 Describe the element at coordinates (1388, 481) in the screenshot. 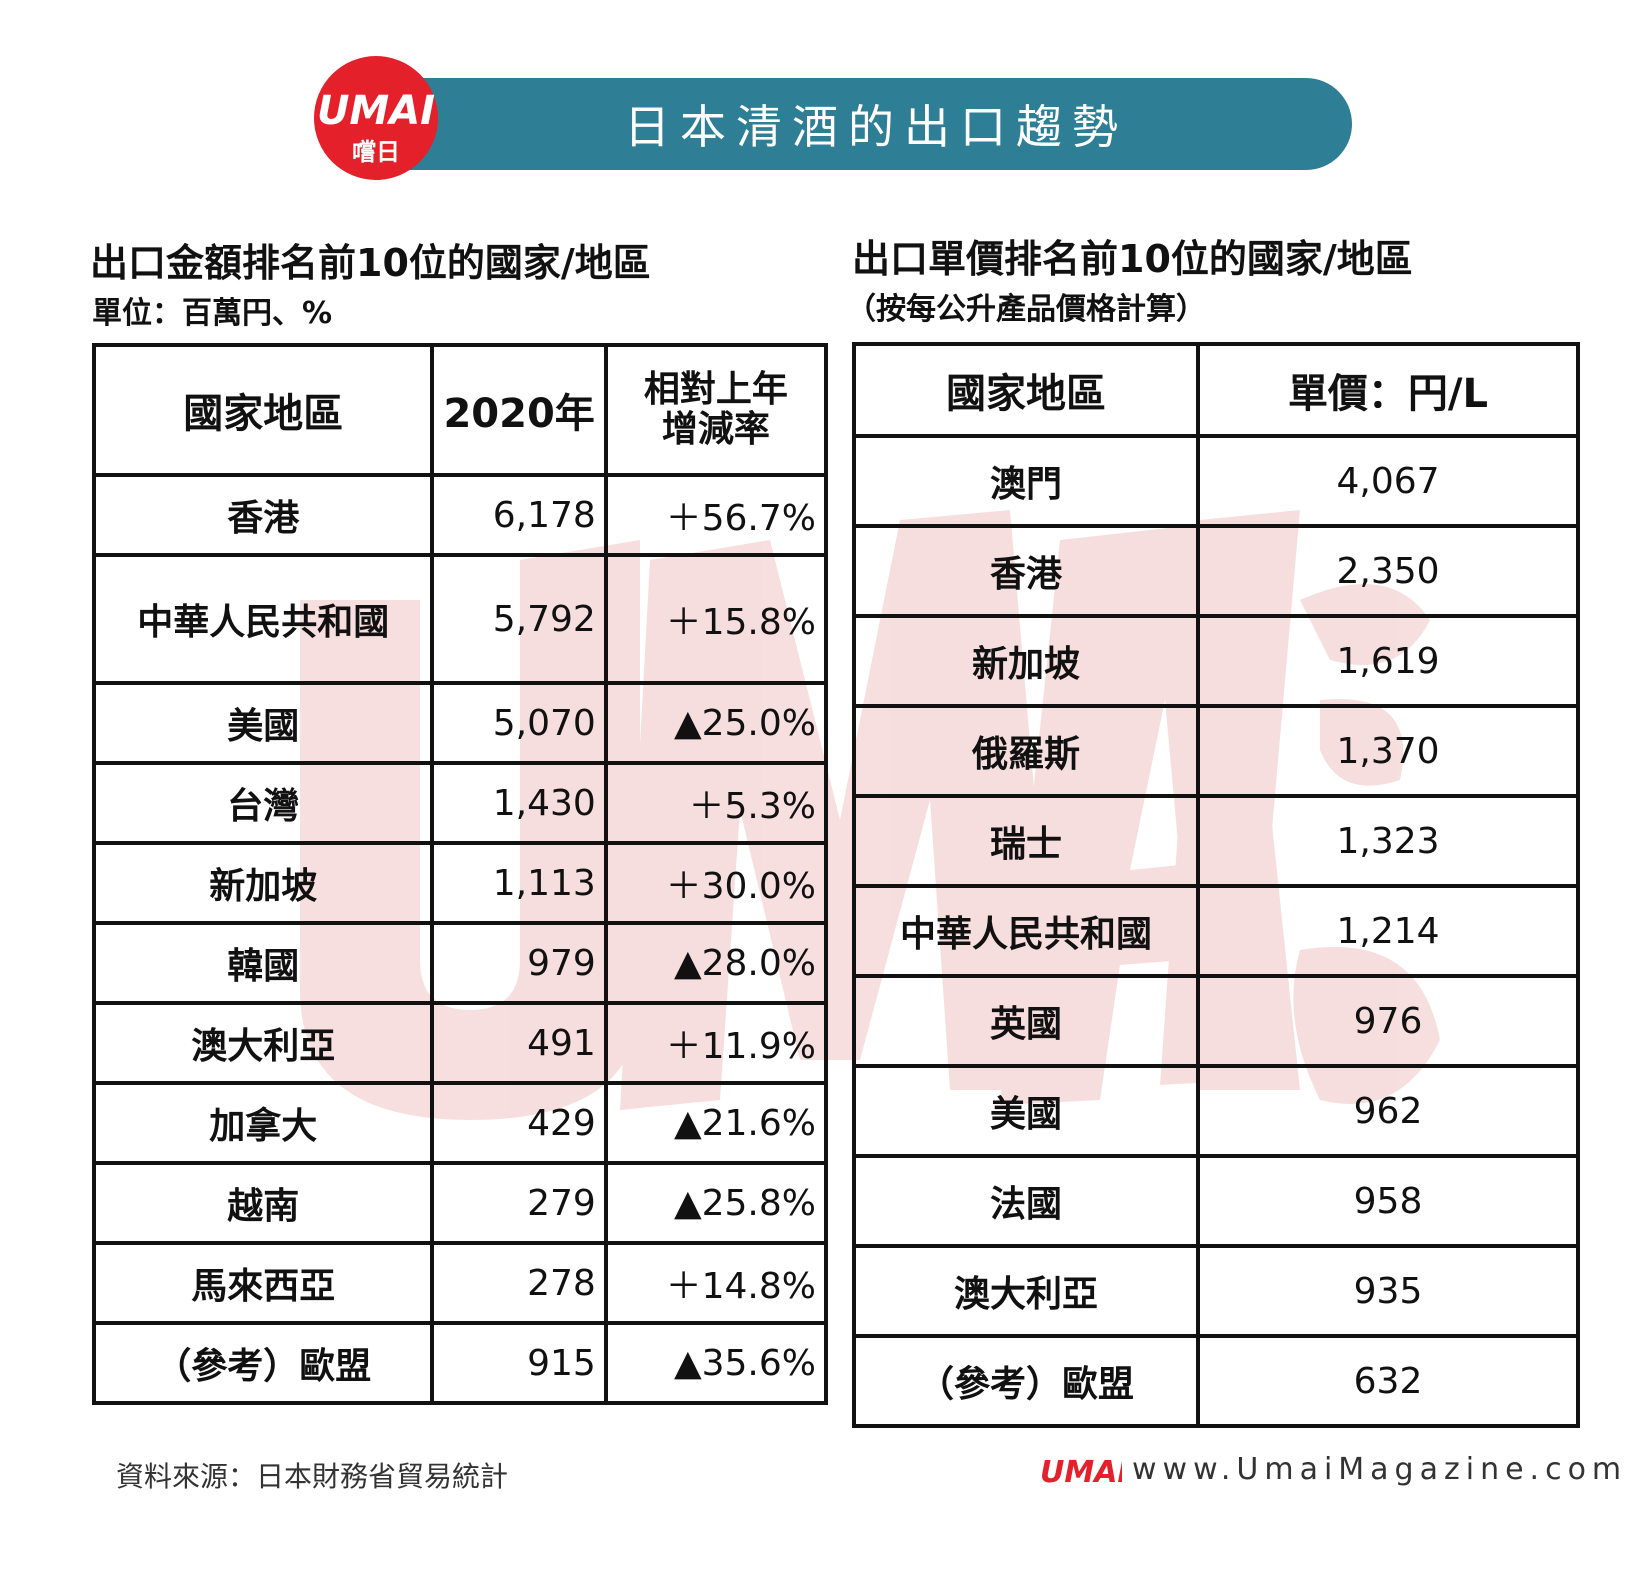

I see `row-price: 4,067` at that location.